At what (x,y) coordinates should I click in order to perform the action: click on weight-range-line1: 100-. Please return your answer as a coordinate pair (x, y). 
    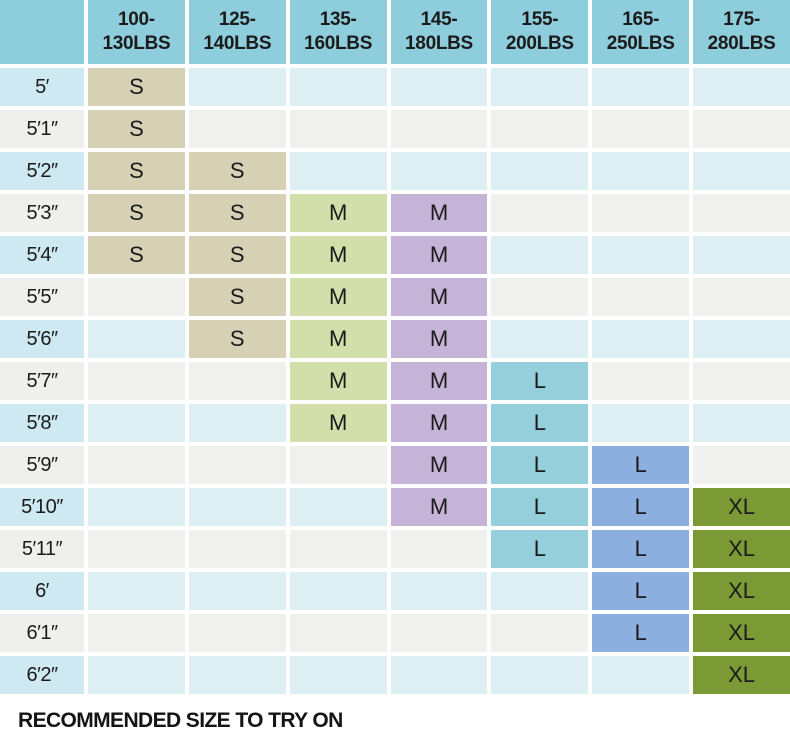
    Looking at the image, I should click on (136, 20).